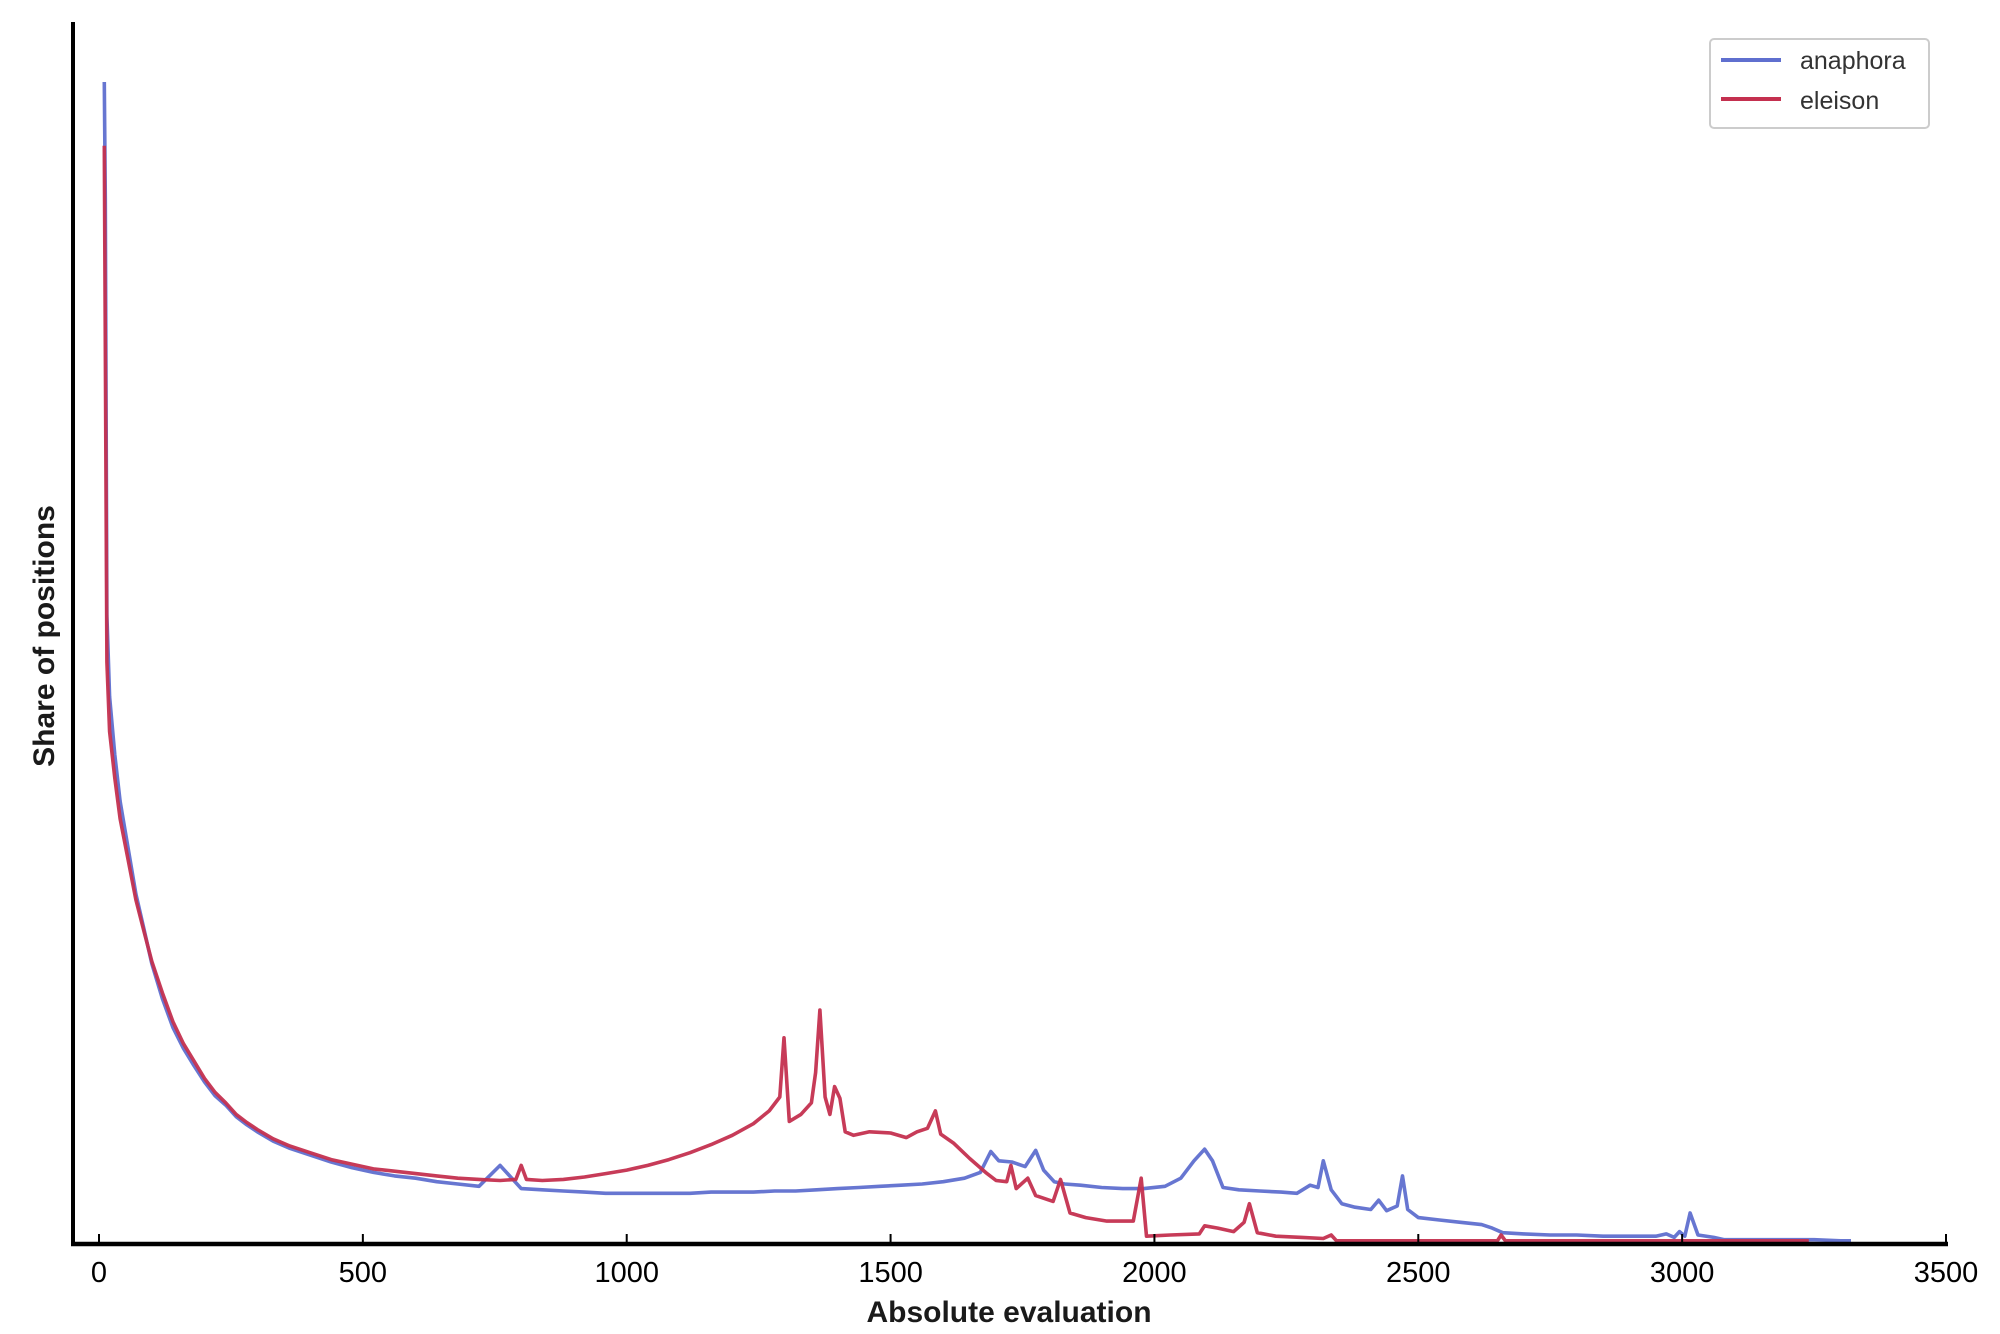 The image size is (2000, 1334). I want to click on y-axis-title: Share of positions, so click(44, 636).